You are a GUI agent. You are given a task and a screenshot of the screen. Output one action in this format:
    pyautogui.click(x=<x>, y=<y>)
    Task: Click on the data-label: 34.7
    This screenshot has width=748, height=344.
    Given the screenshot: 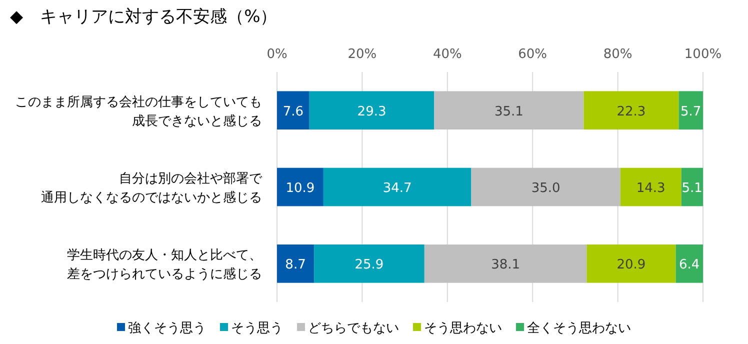 What is the action you would take?
    pyautogui.click(x=397, y=188)
    